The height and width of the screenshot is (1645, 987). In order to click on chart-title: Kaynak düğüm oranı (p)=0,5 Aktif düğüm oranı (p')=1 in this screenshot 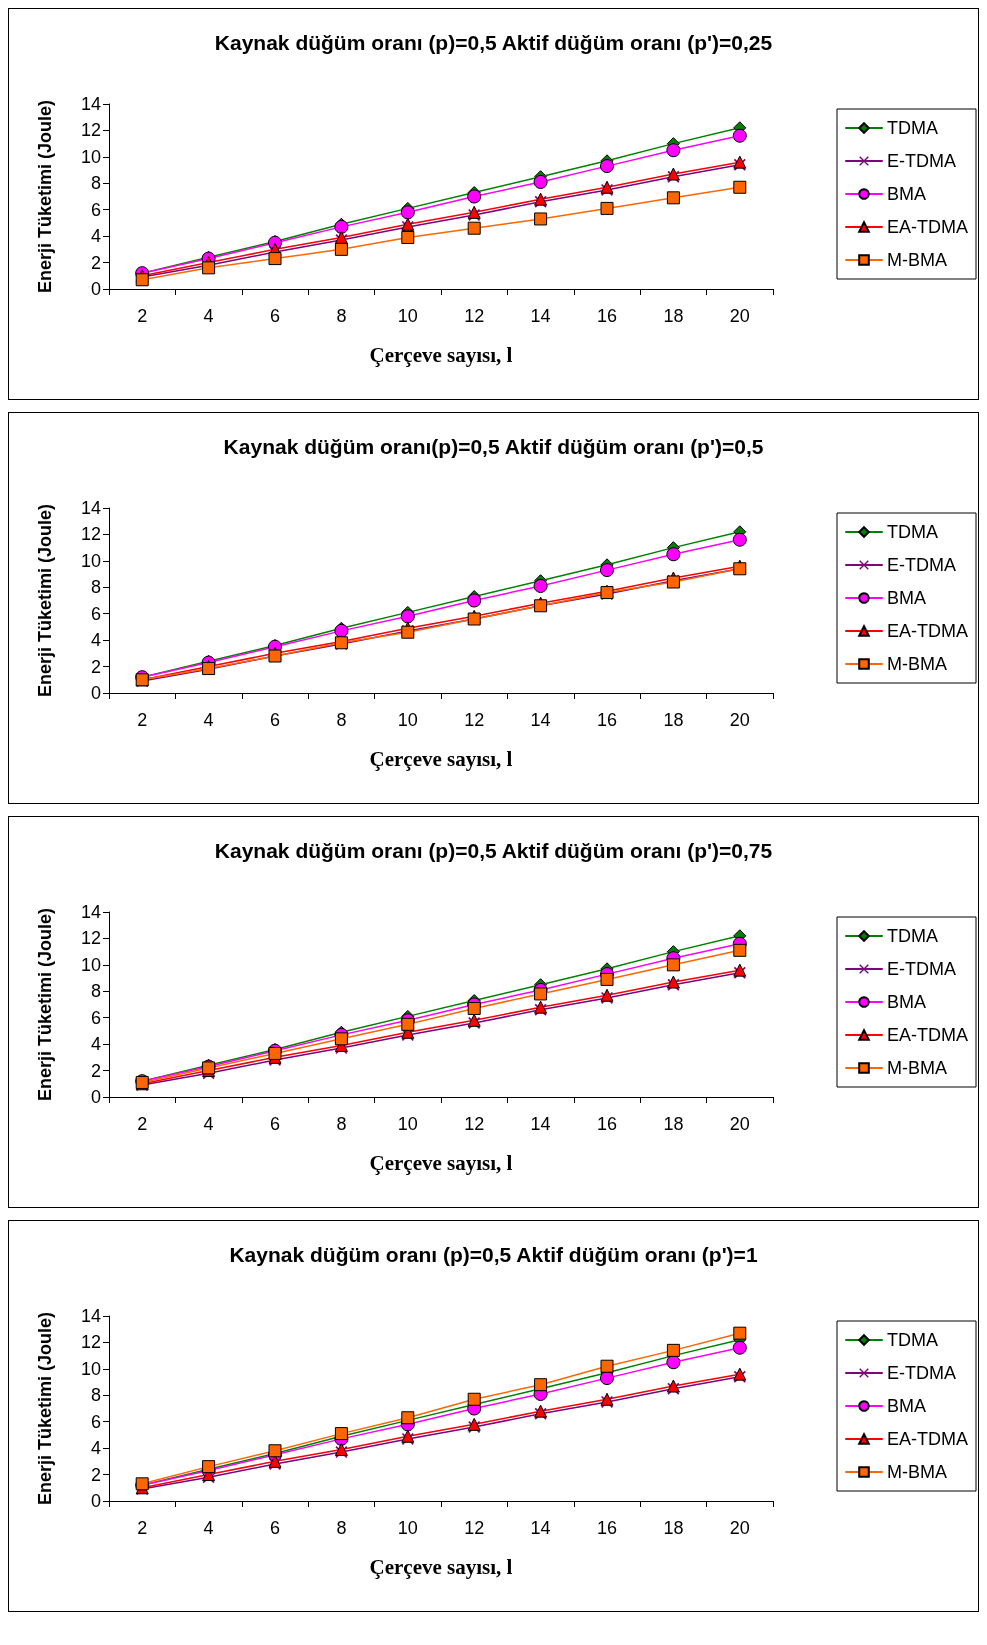, I will do `click(493, 1254)`.